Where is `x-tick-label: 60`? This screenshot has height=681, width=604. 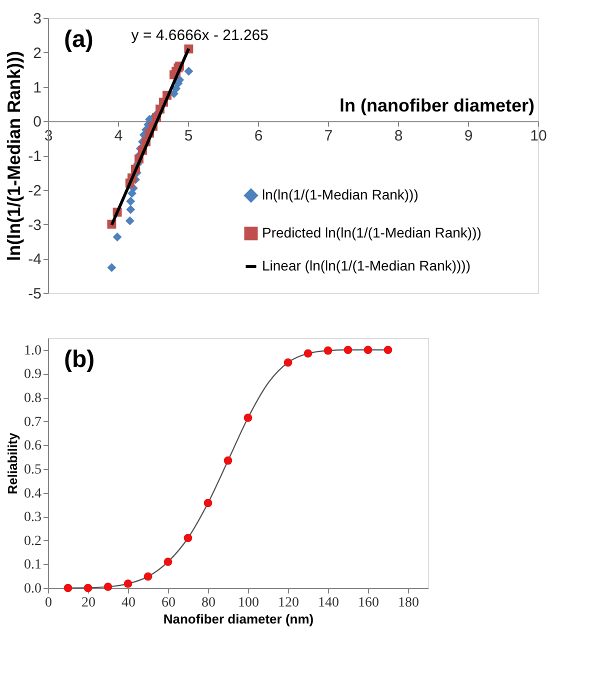 x-tick-label: 60 is located at coordinates (169, 603).